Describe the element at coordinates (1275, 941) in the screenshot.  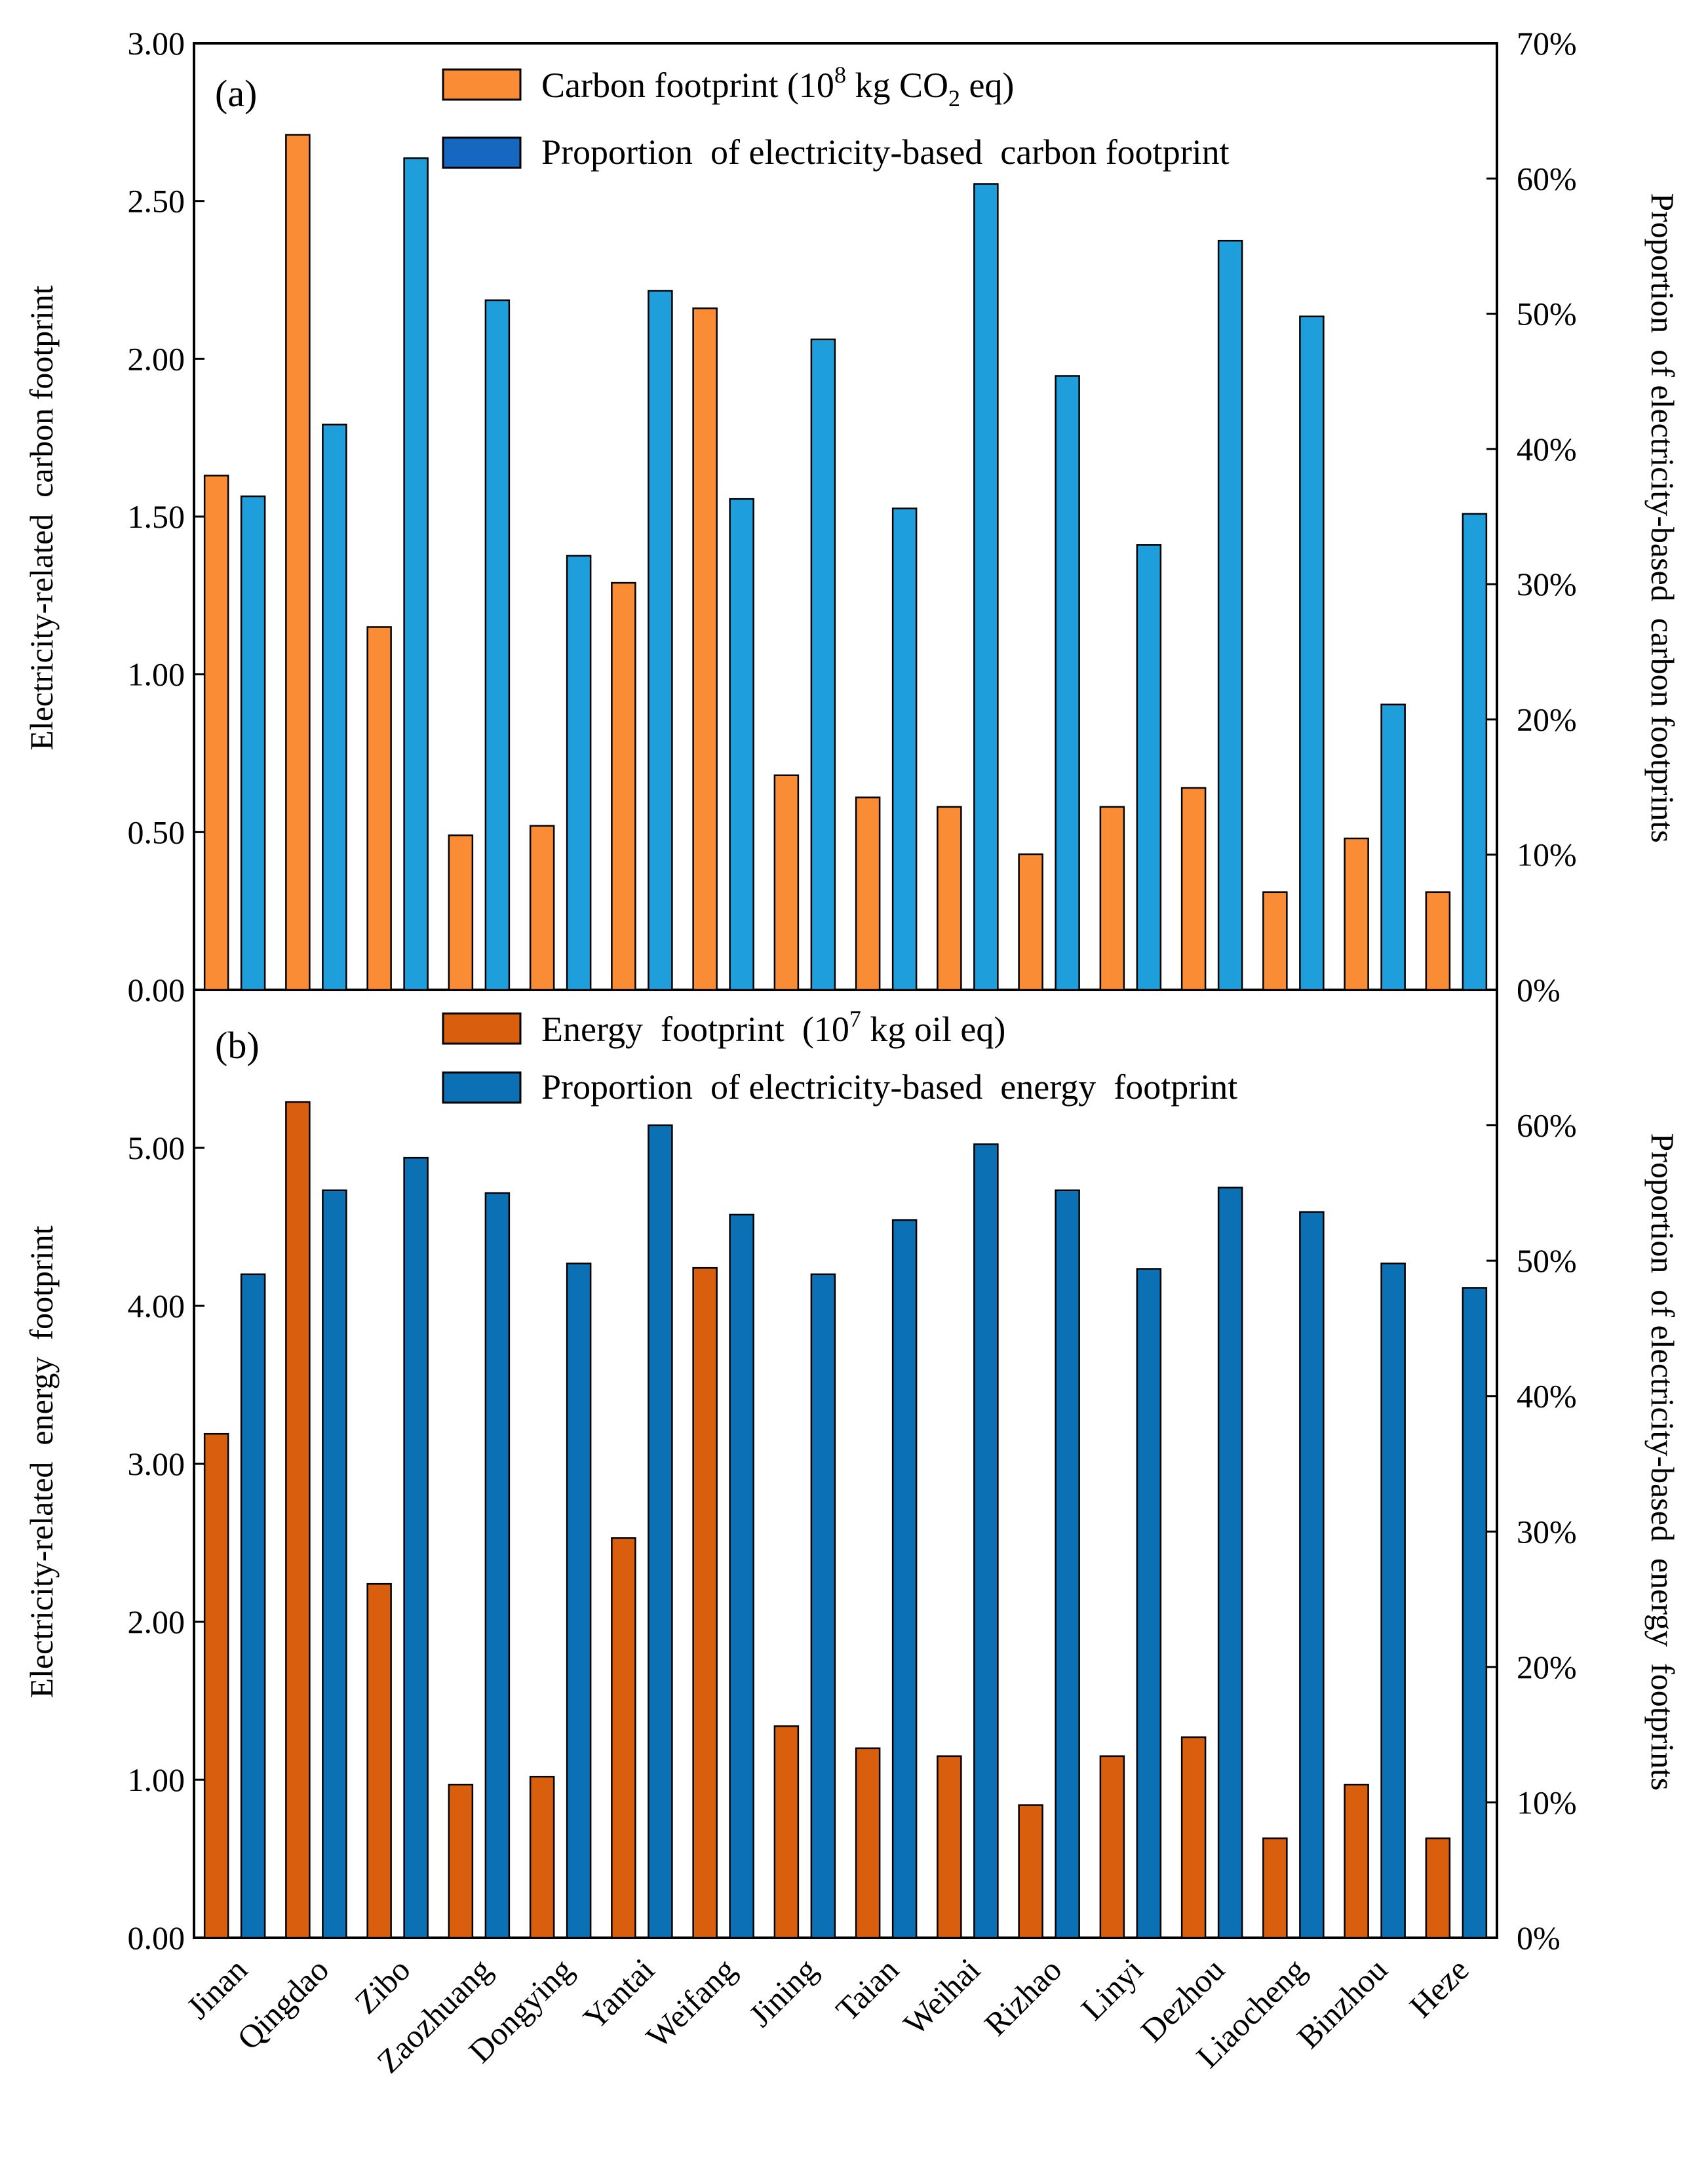
I see `bar-a-footprint-liaocheng` at that location.